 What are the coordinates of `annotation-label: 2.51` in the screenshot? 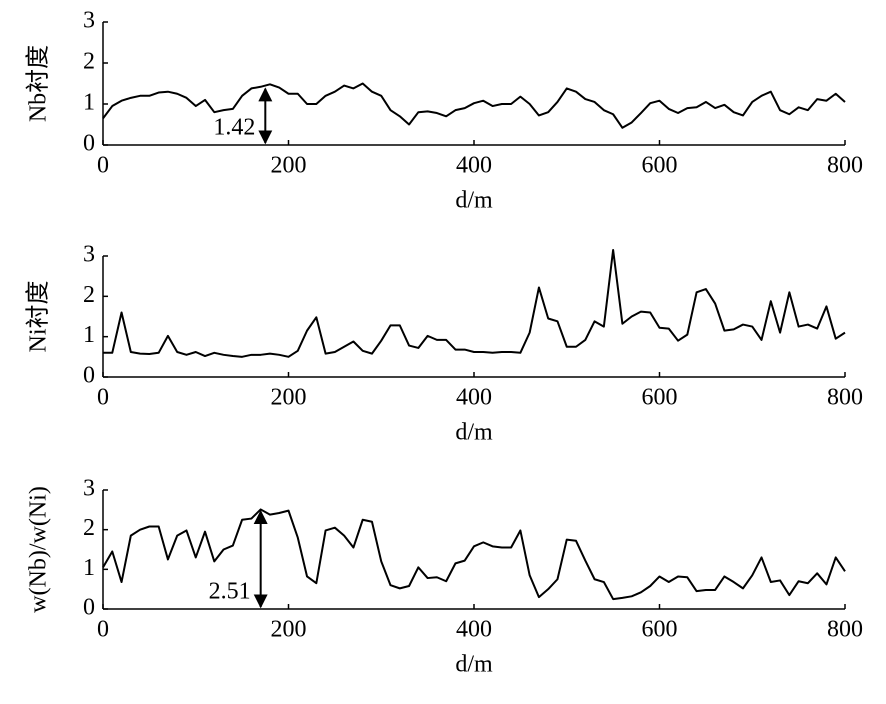 It's located at (230, 592).